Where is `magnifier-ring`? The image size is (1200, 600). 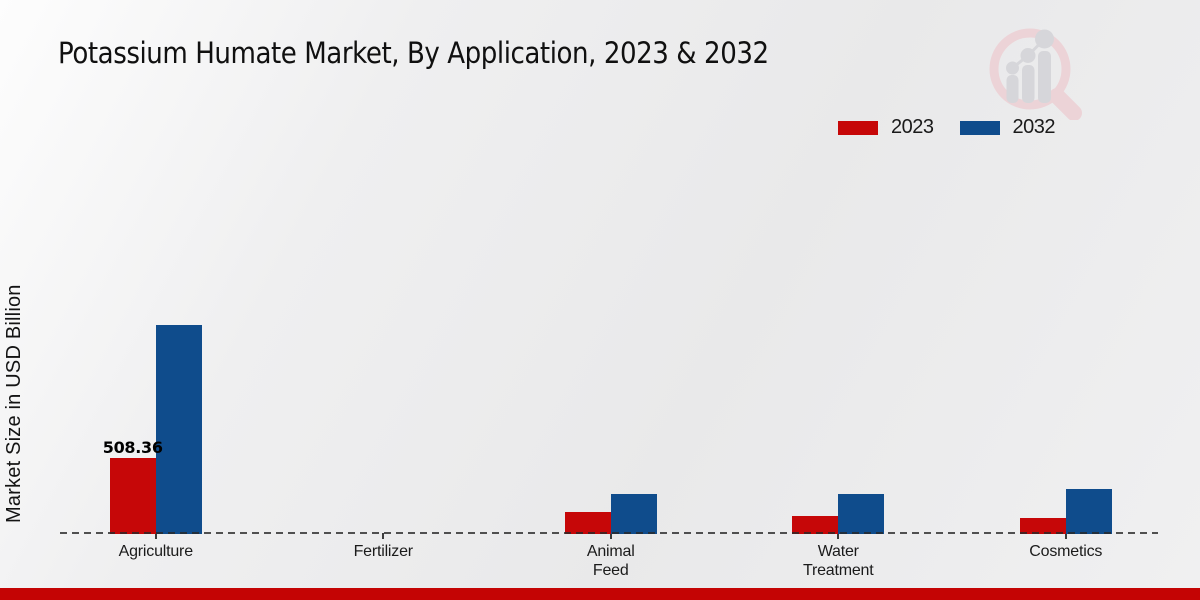
magnifier-ring is located at coordinates (1030, 69).